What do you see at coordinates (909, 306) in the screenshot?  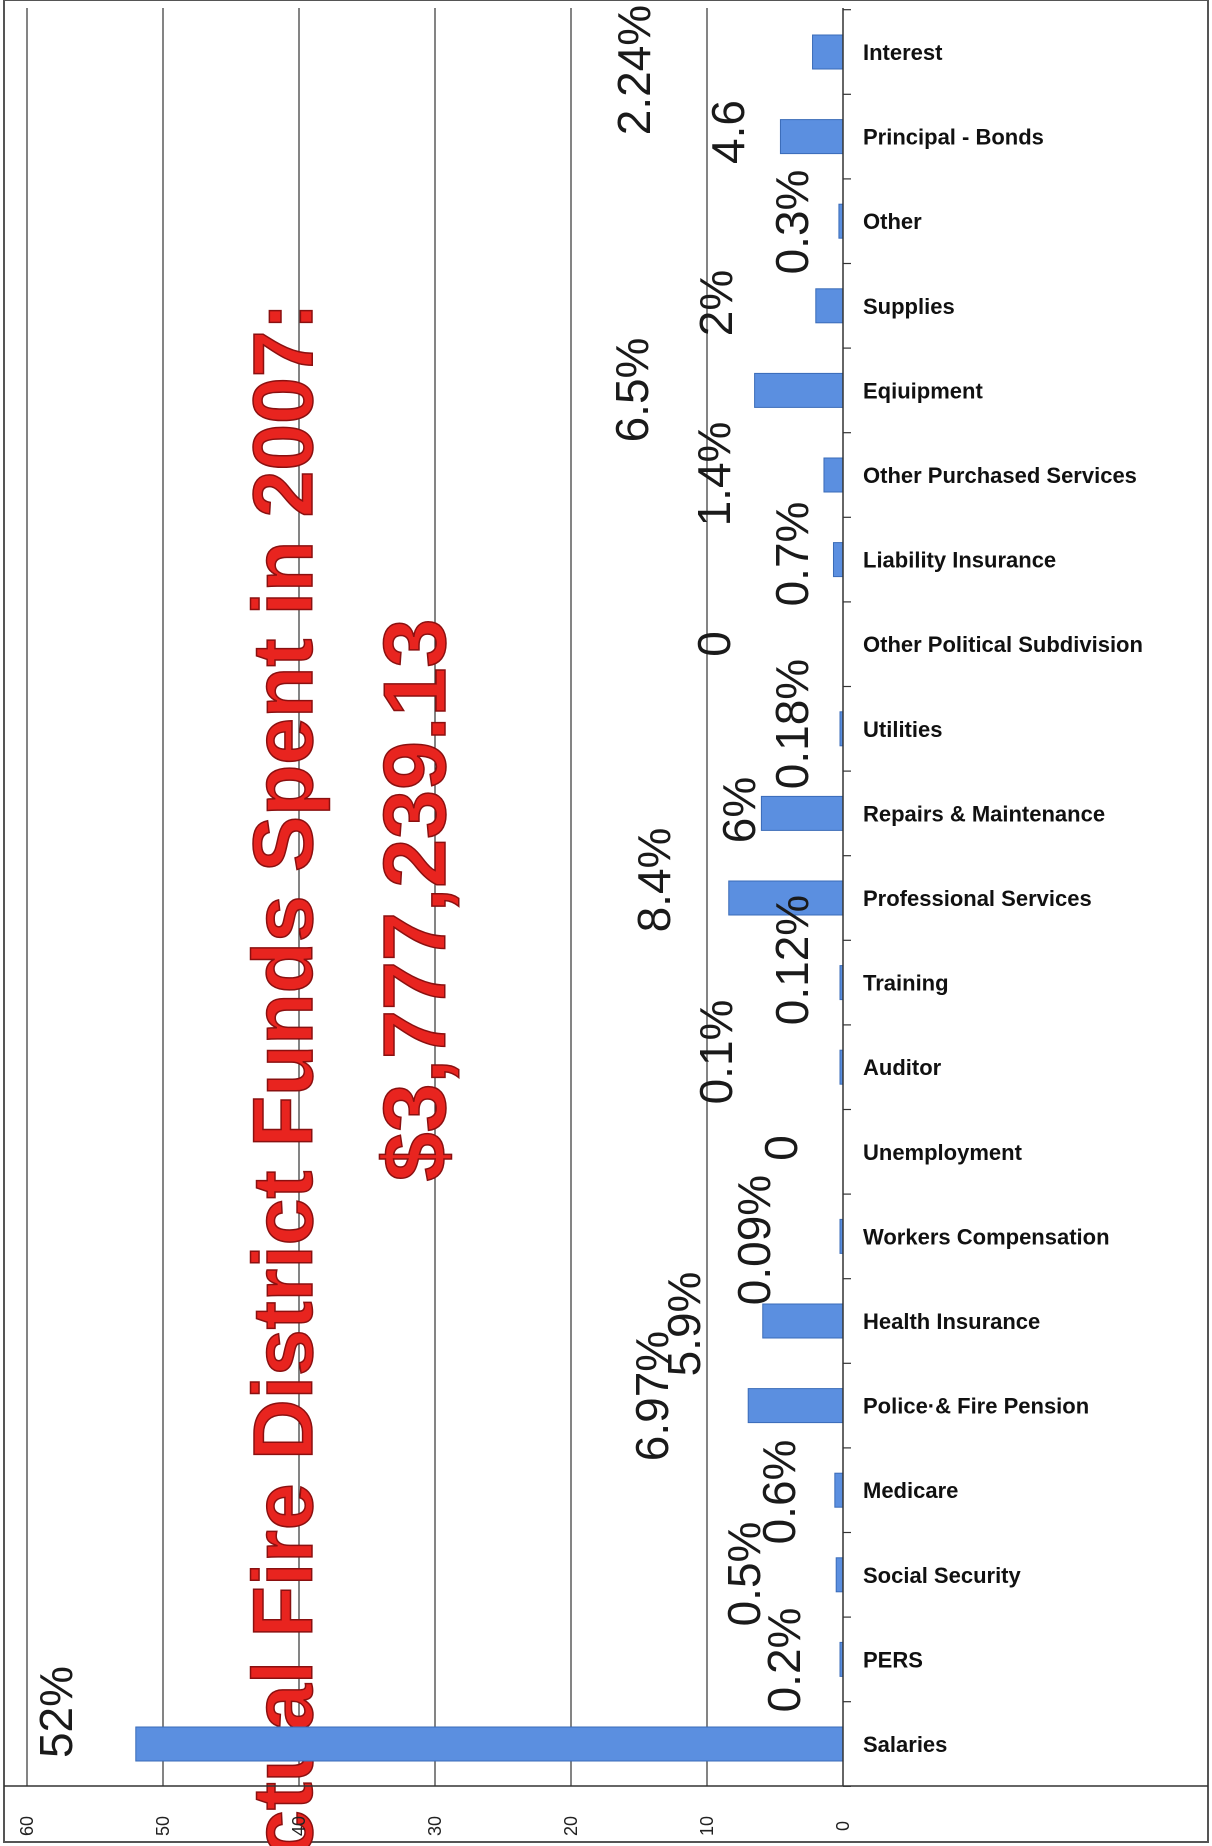 I see `category-label: Supplies` at bounding box center [909, 306].